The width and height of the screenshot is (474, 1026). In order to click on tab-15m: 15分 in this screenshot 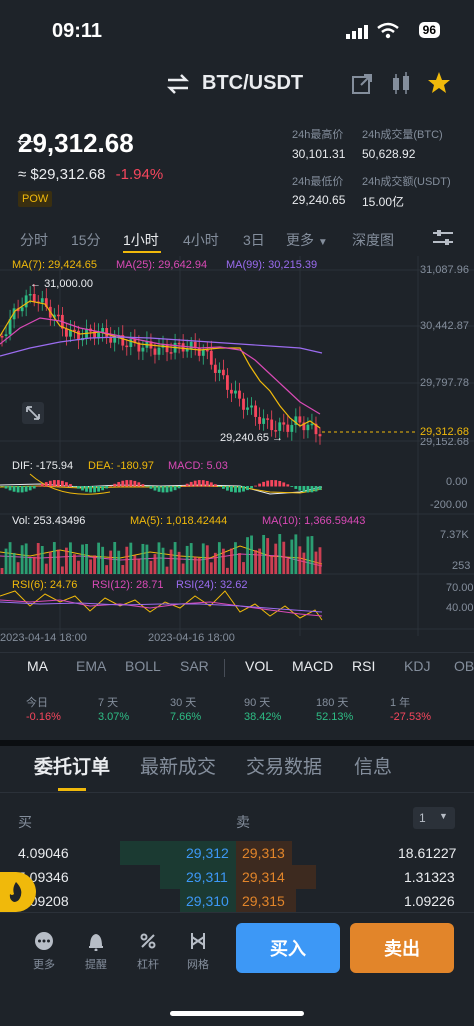, I will do `click(86, 240)`.